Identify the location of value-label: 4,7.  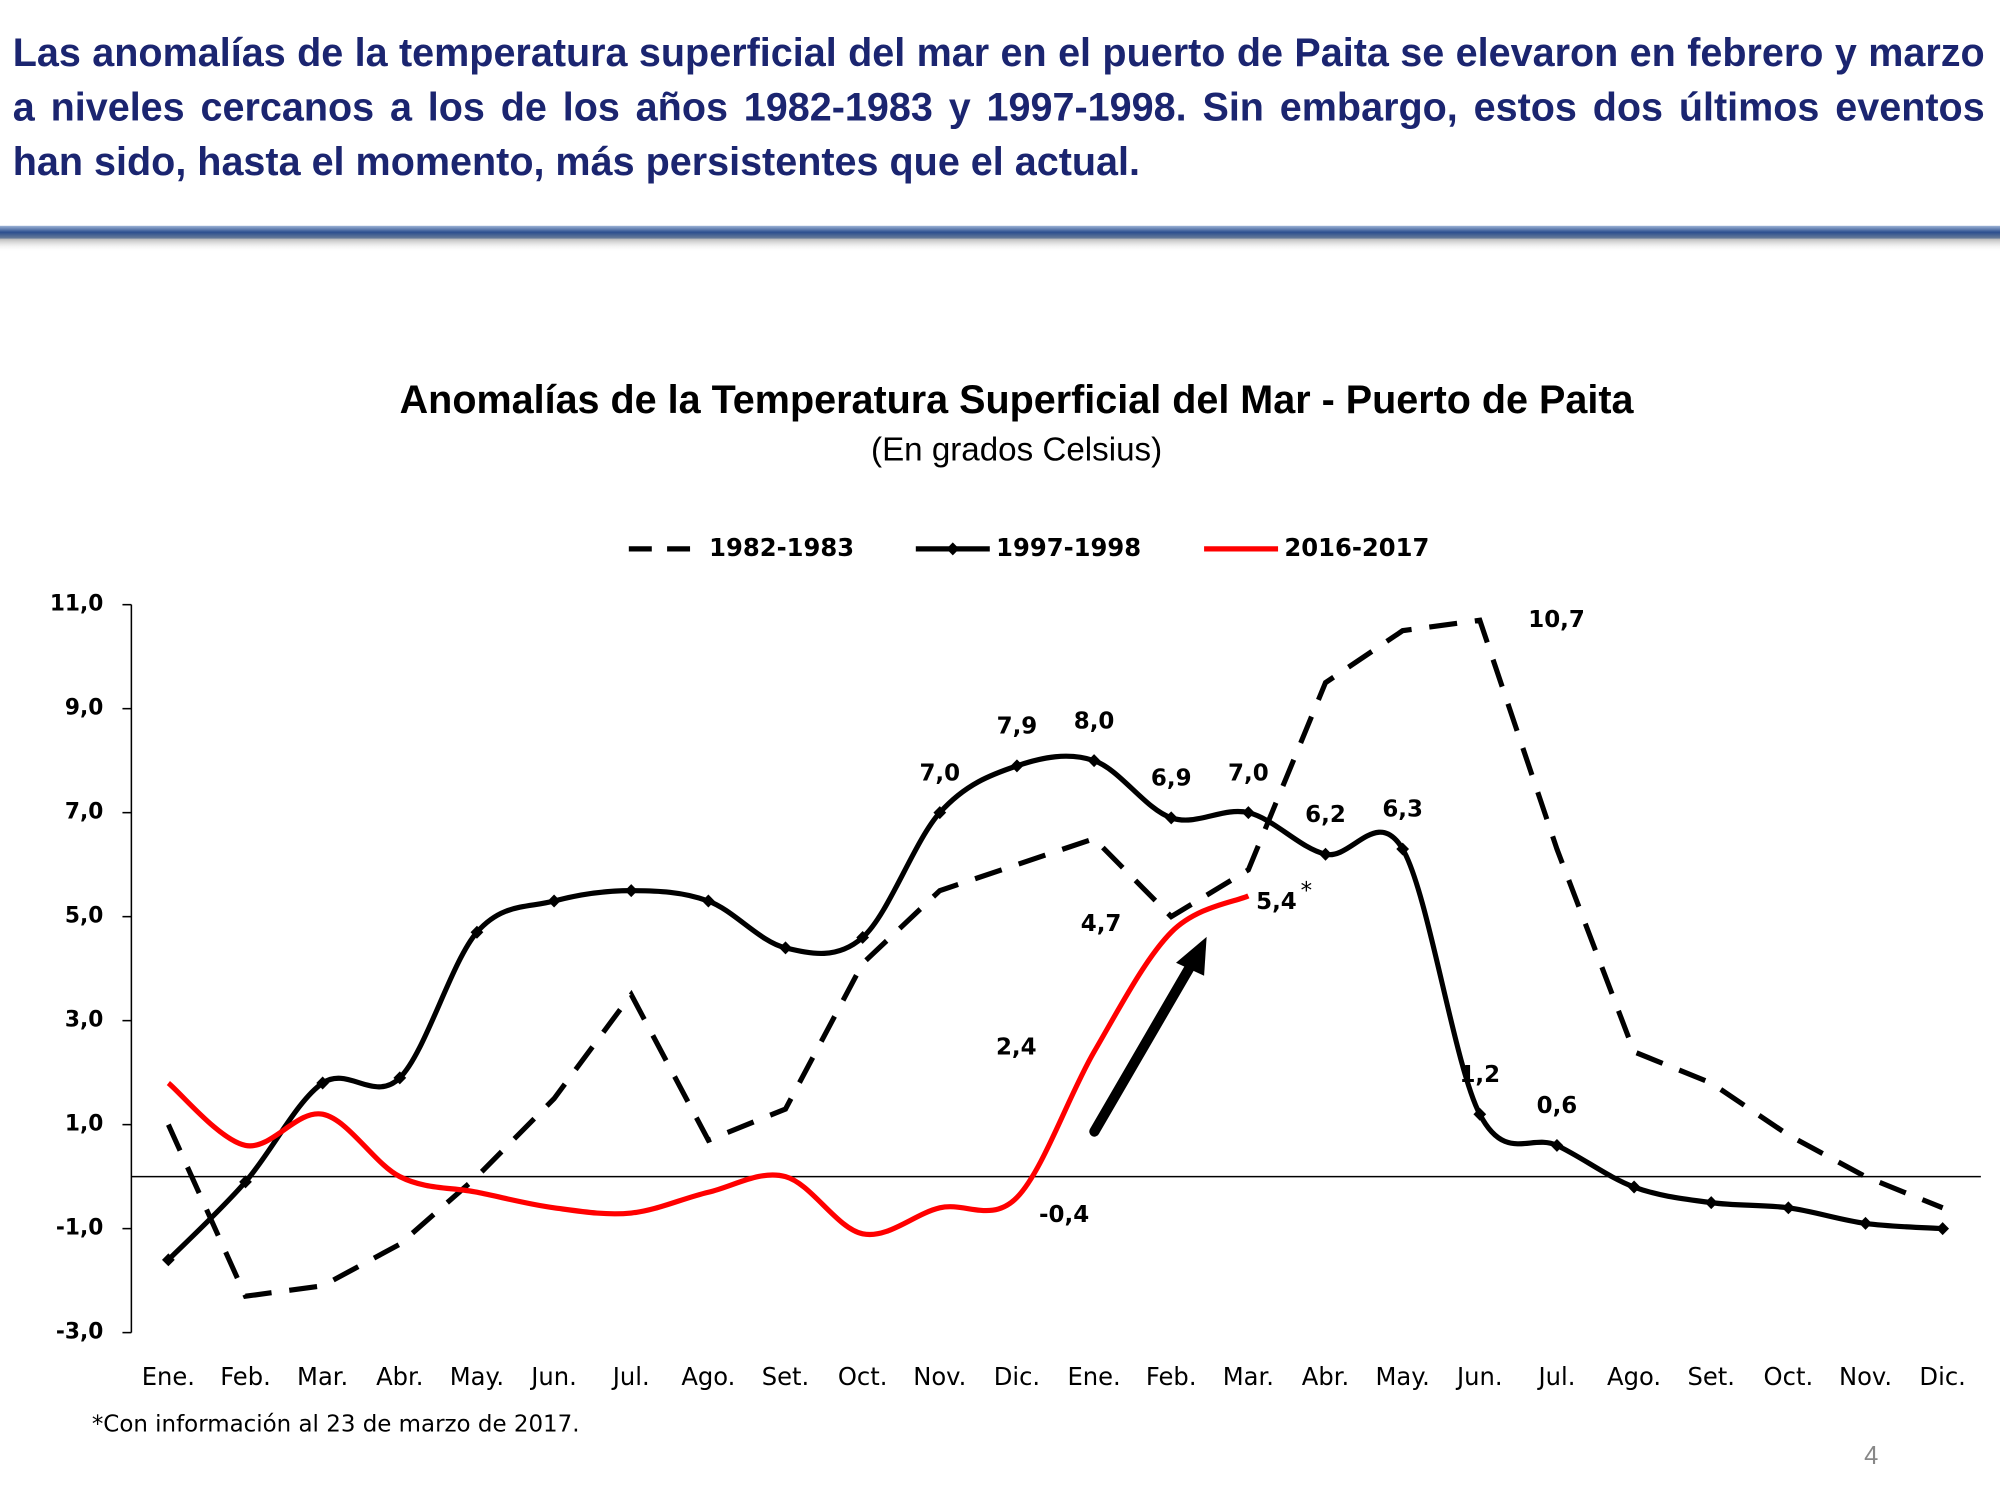
(1101, 924).